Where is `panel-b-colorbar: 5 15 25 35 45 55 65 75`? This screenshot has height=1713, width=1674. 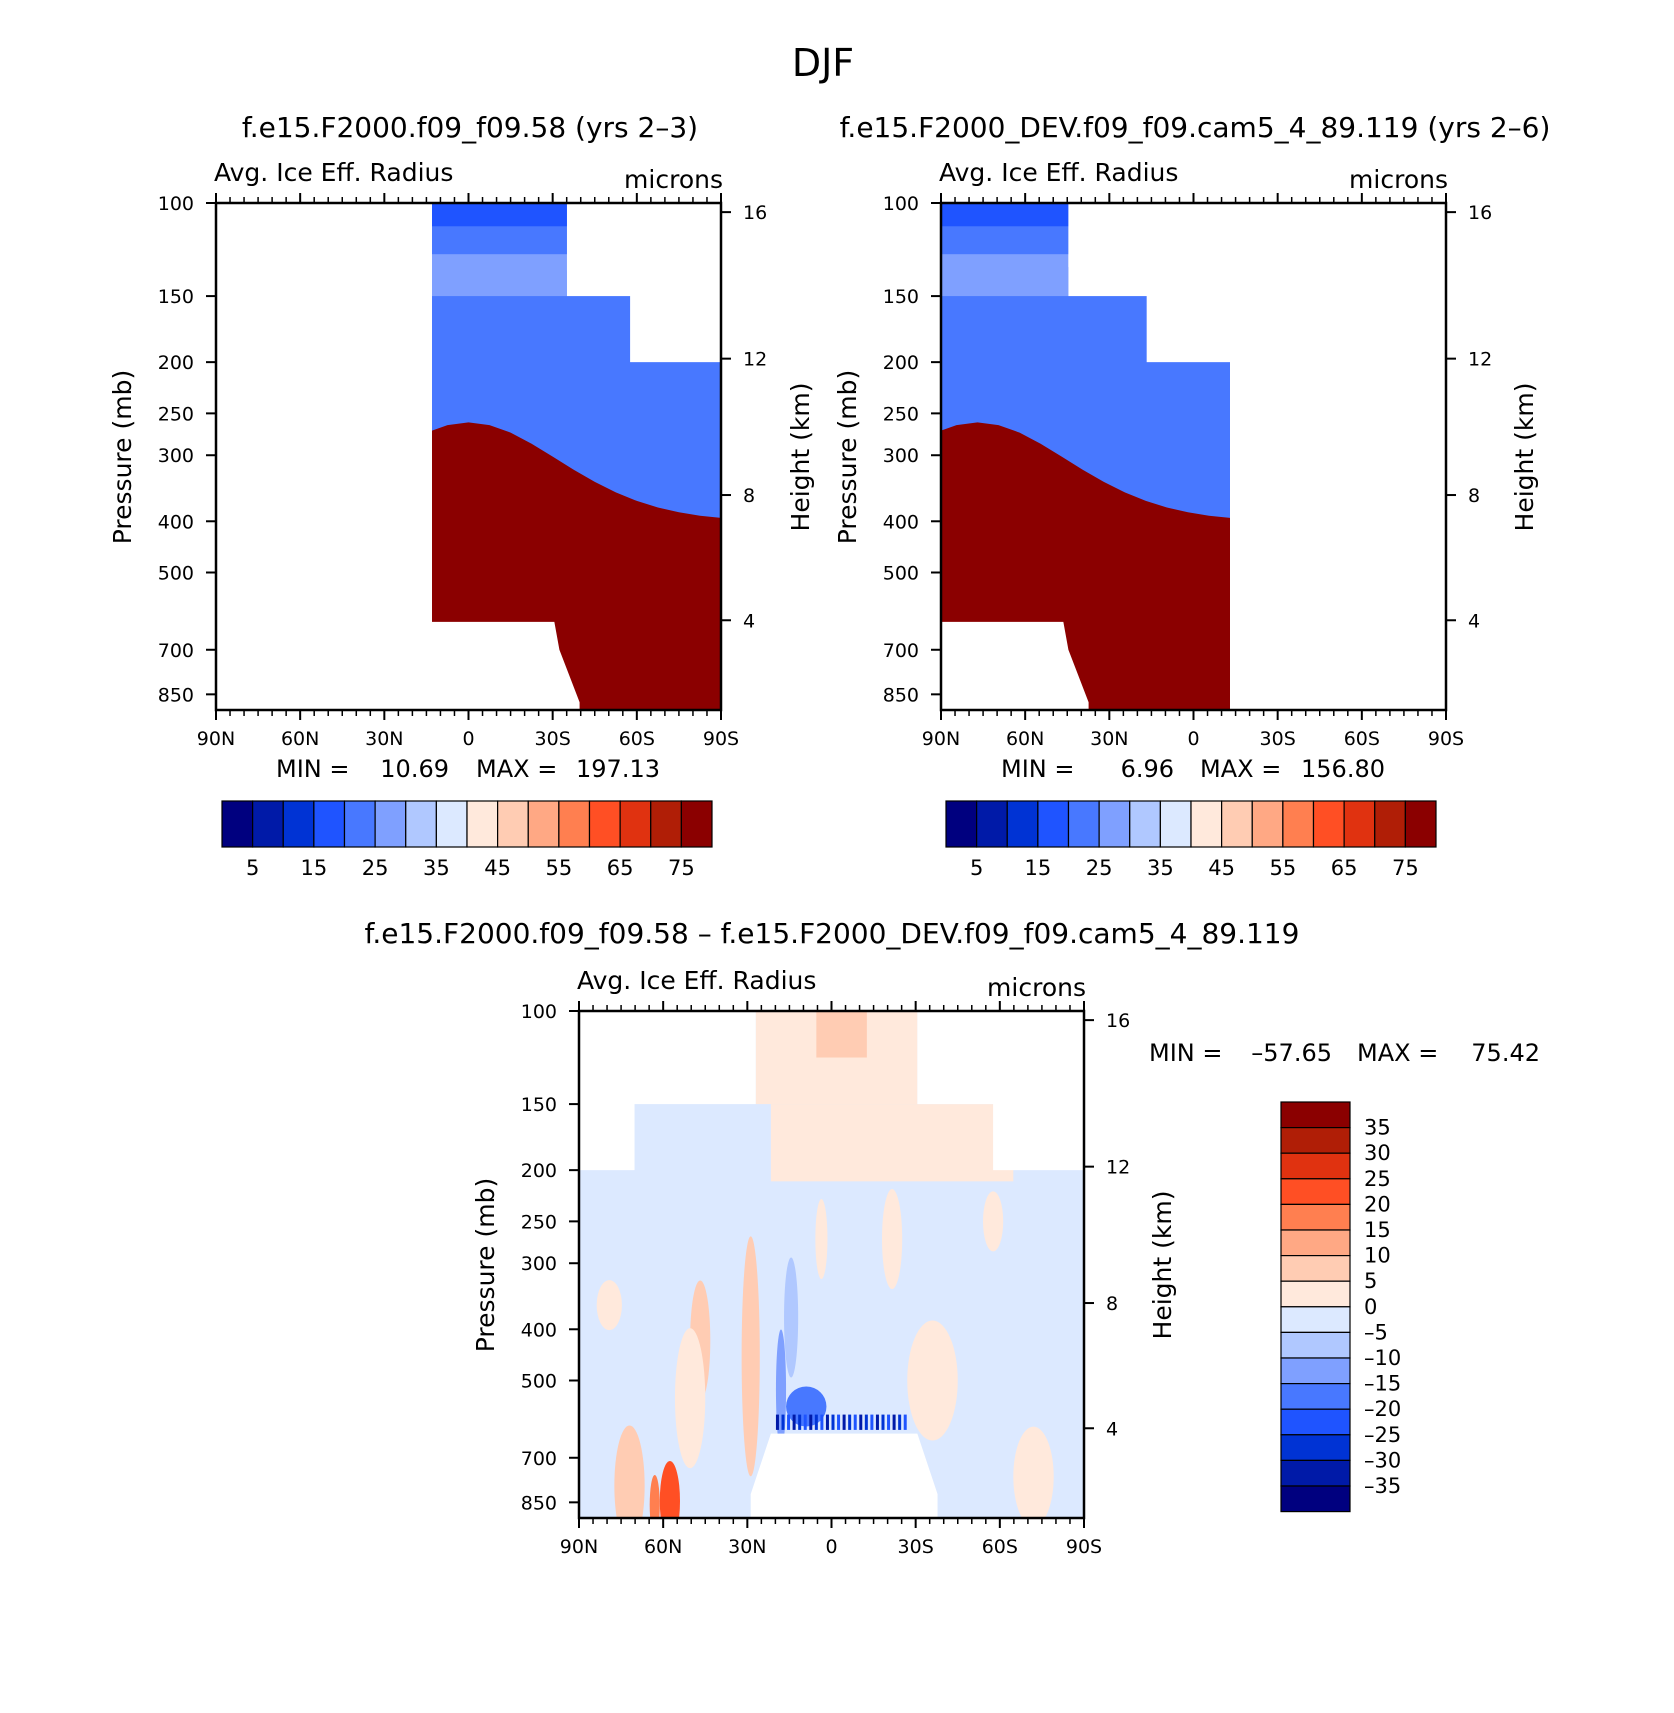
panel-b-colorbar: 5 15 25 35 45 55 65 75 is located at coordinates (1191, 840).